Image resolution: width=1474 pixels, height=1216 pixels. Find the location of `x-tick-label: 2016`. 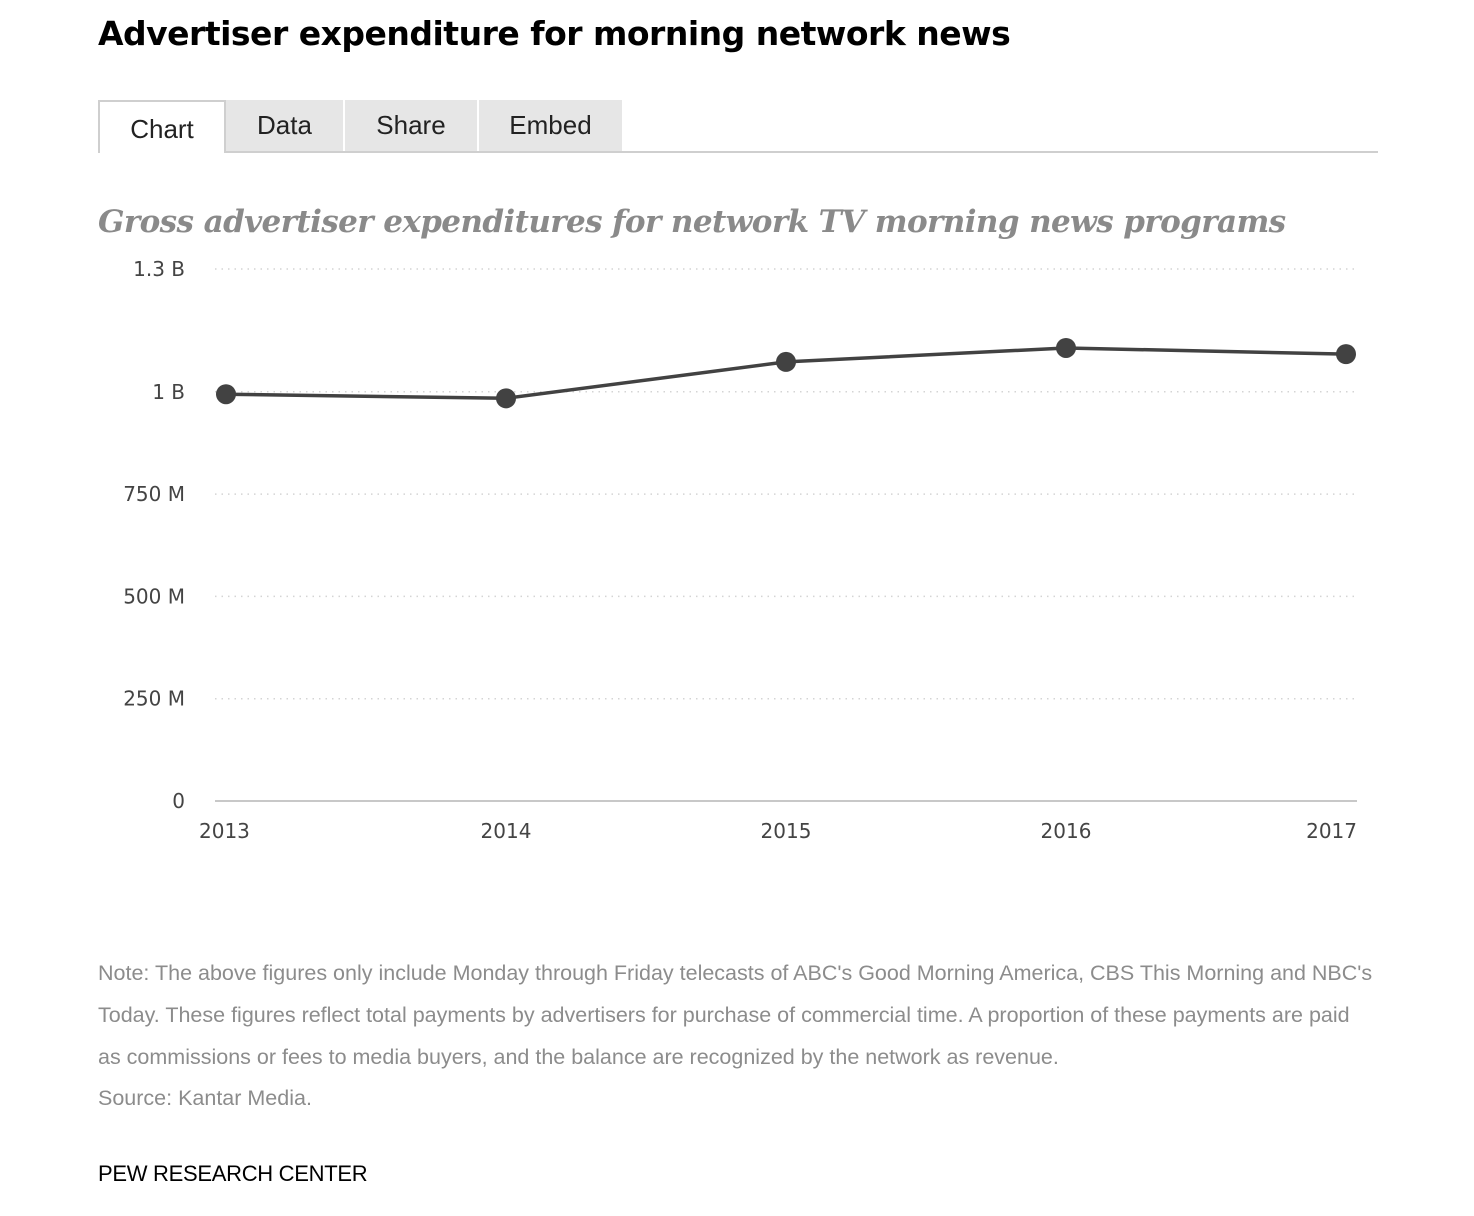

x-tick-label: 2016 is located at coordinates (1066, 831).